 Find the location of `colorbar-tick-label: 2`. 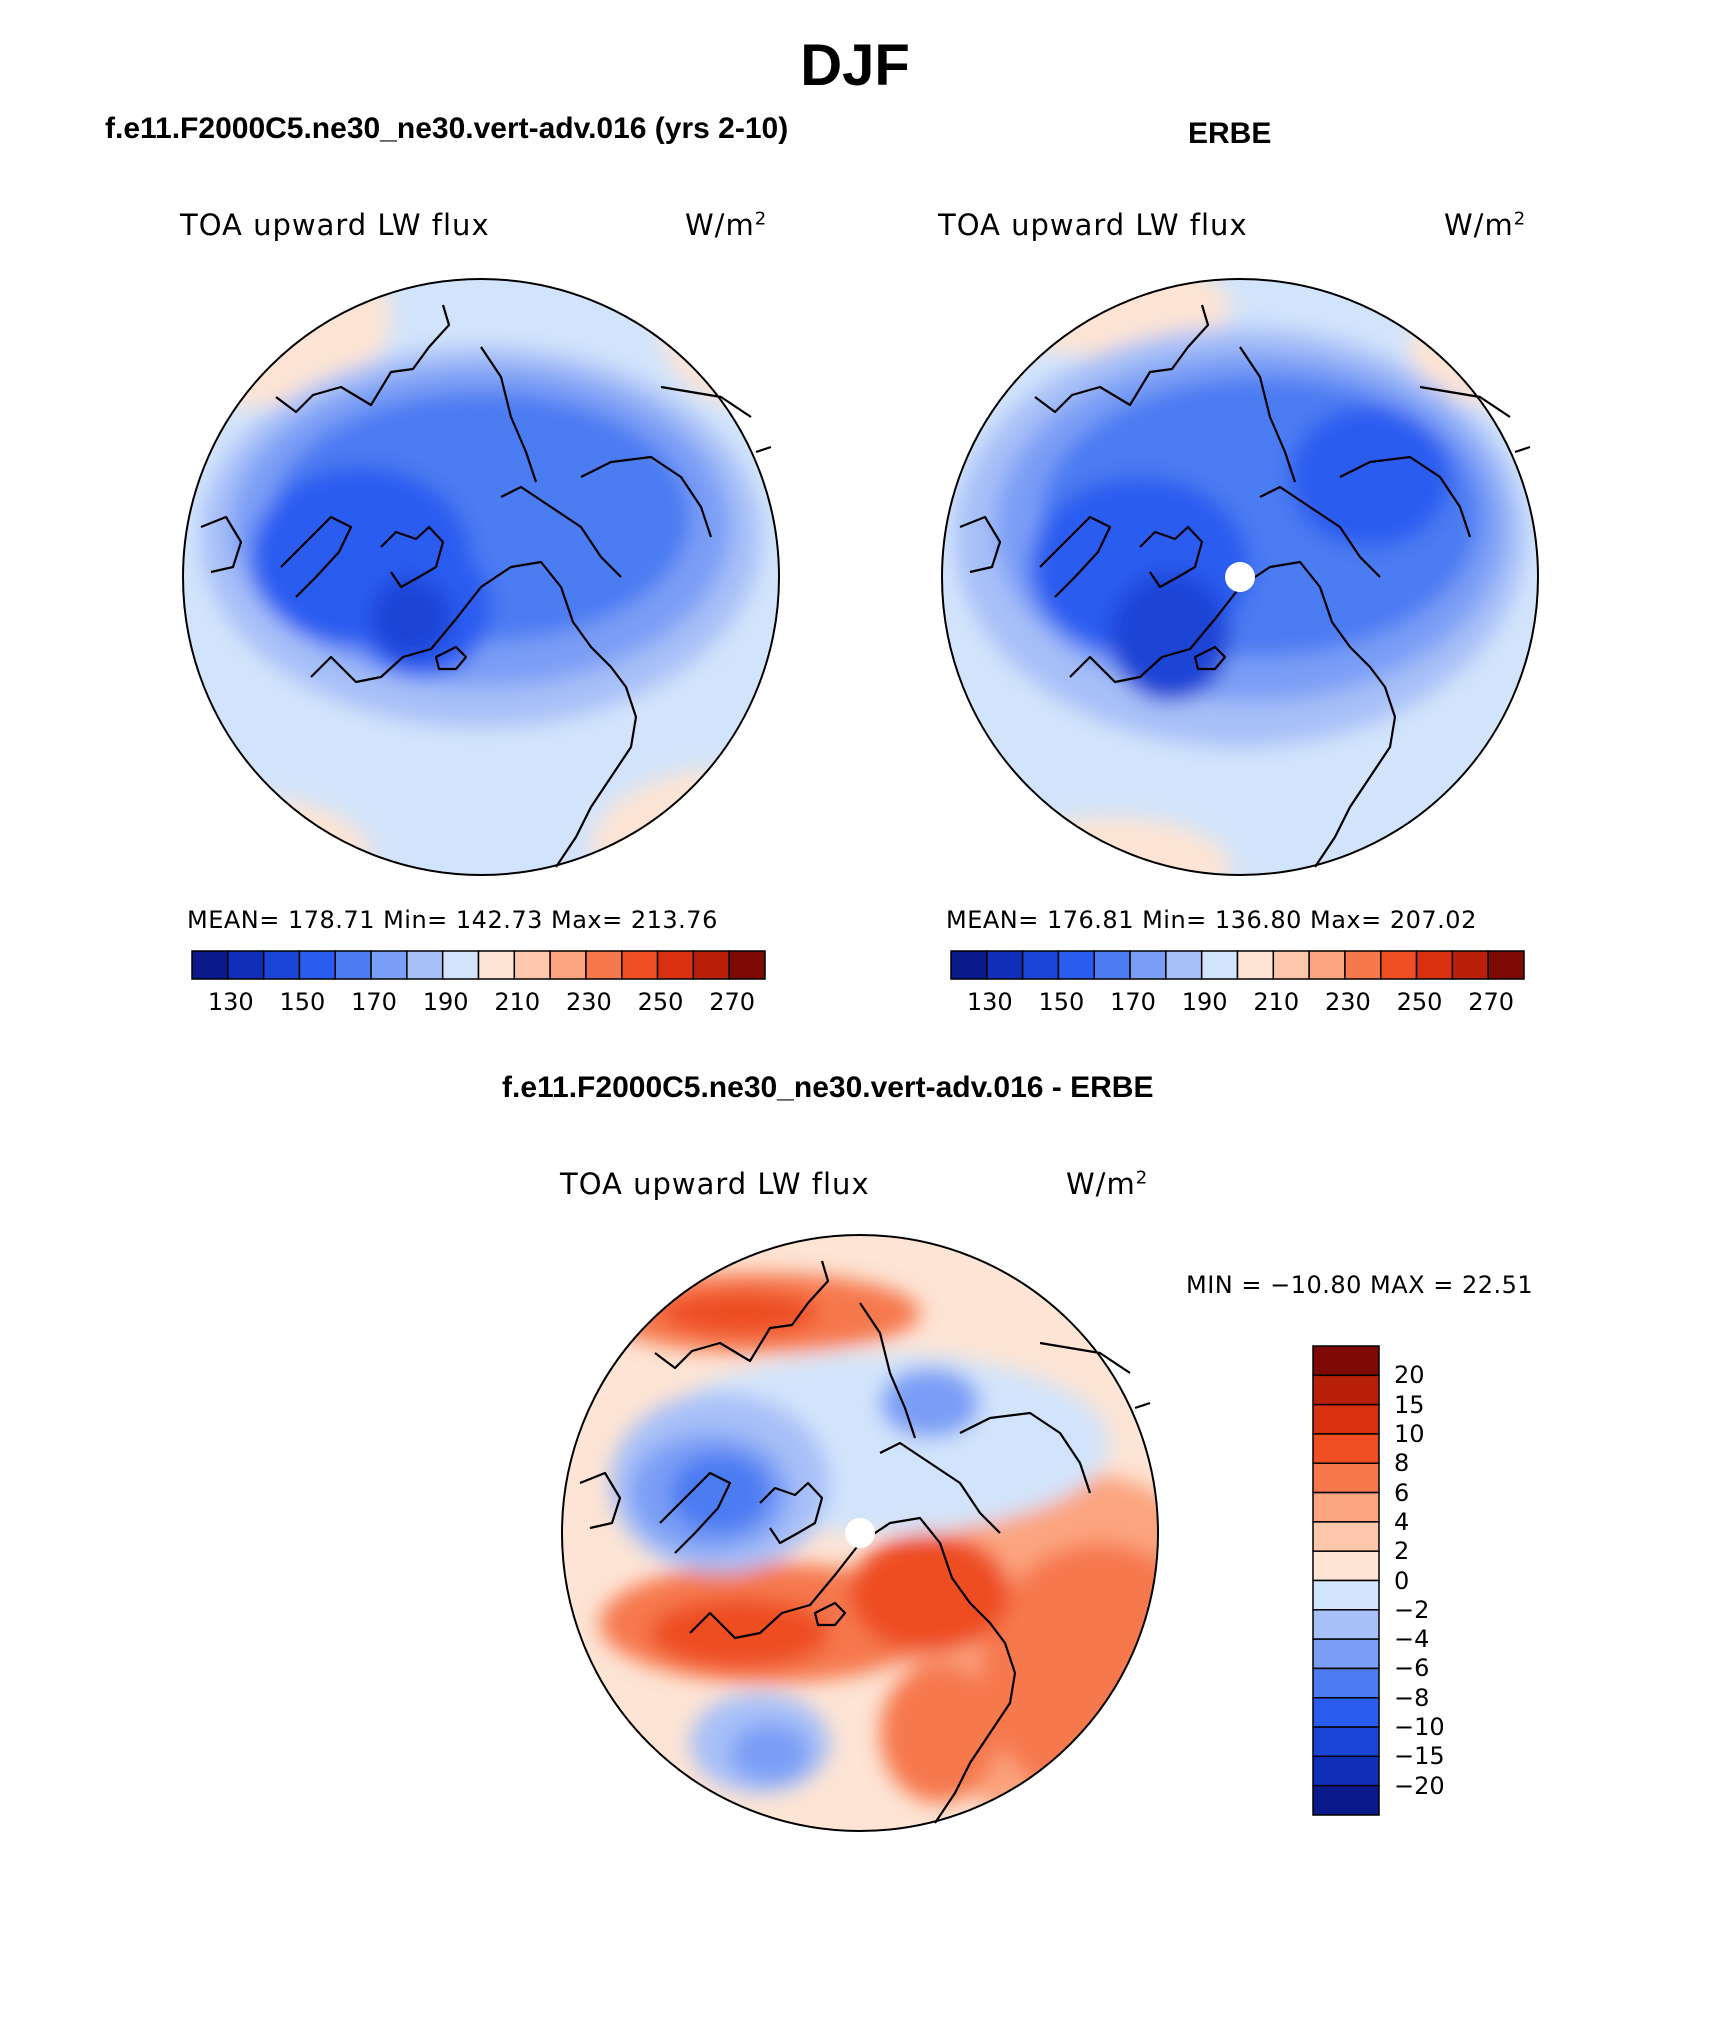

colorbar-tick-label: 2 is located at coordinates (1402, 1551).